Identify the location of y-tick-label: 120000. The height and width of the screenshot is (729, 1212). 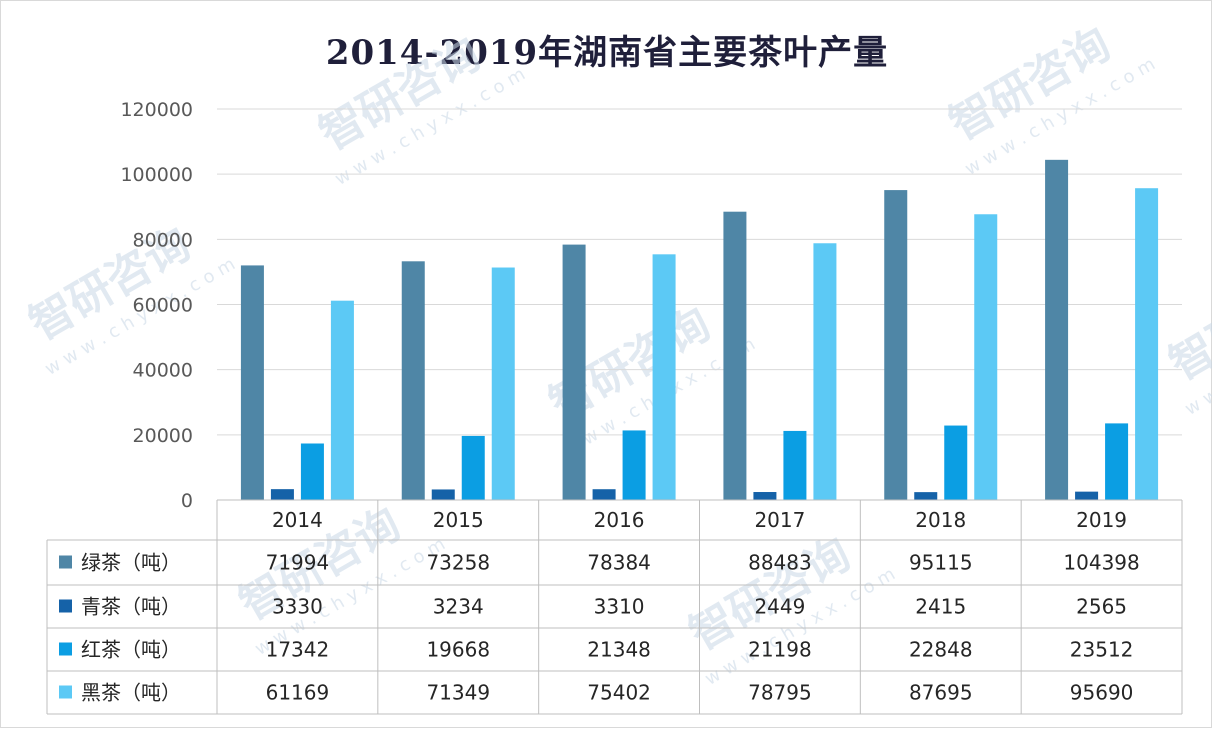
(156, 110).